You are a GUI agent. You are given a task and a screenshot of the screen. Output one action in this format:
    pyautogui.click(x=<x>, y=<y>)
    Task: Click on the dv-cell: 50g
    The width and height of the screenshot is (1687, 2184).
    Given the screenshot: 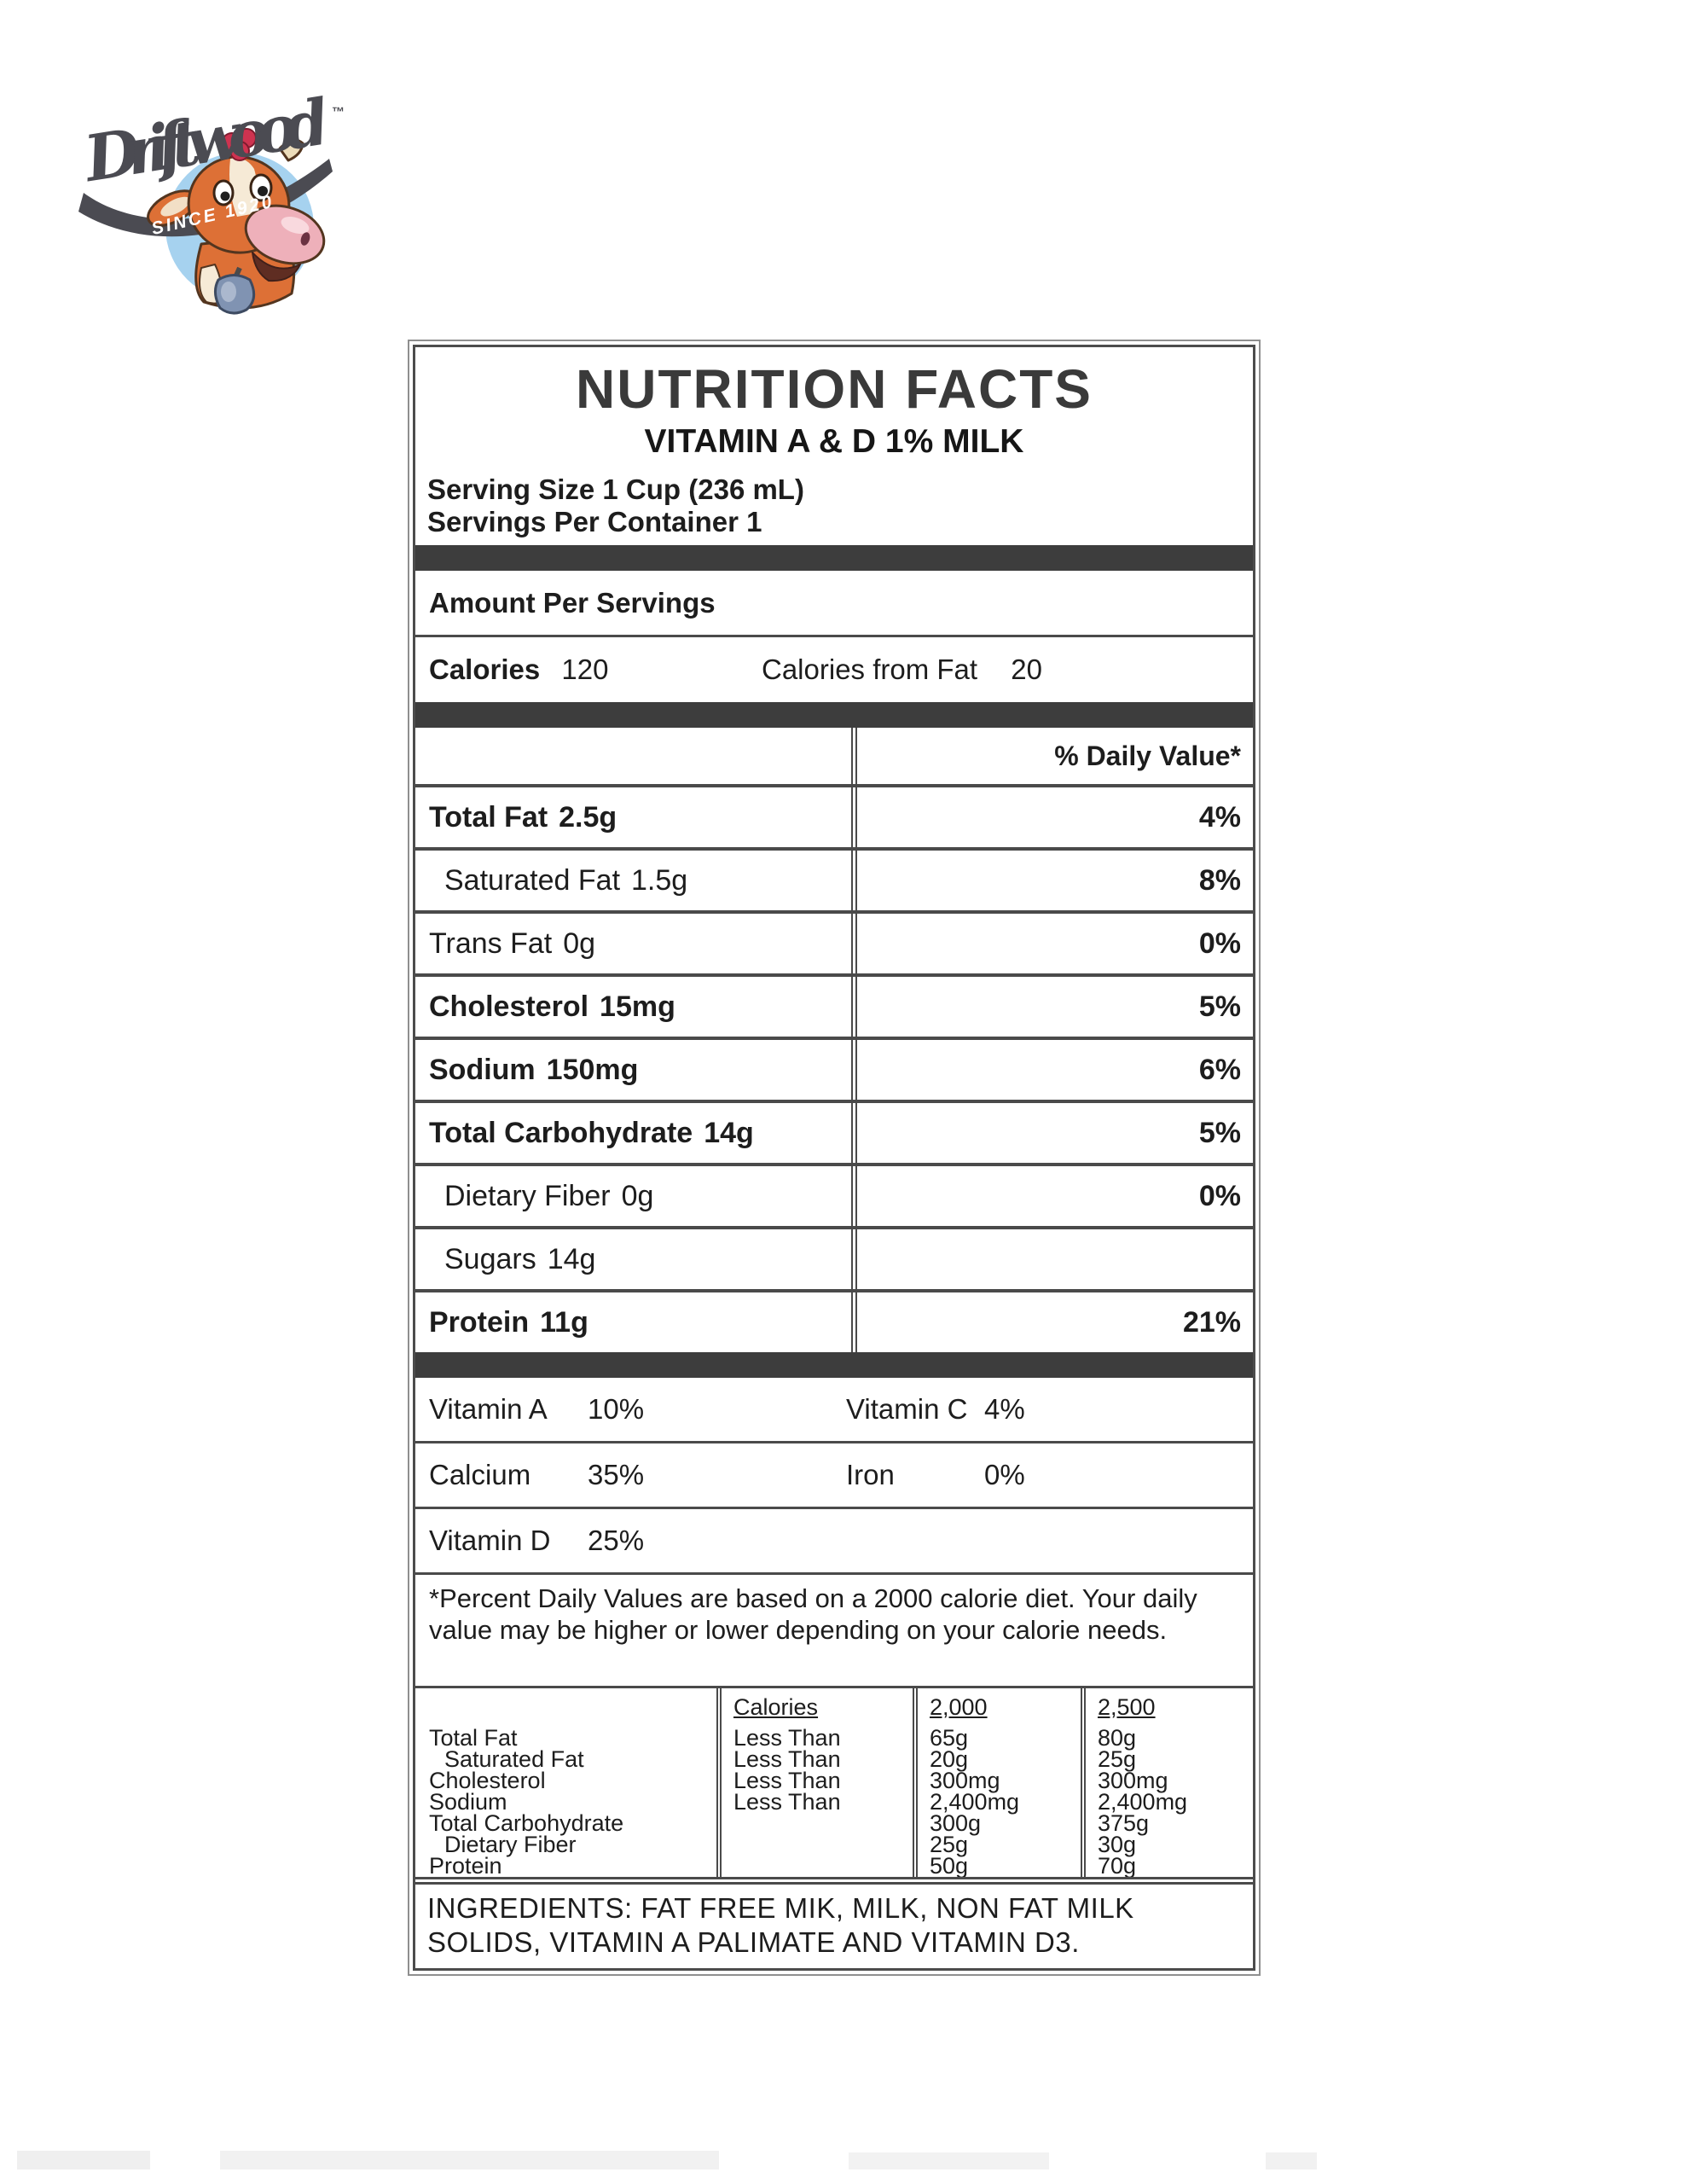 What is the action you would take?
    pyautogui.click(x=950, y=1866)
    